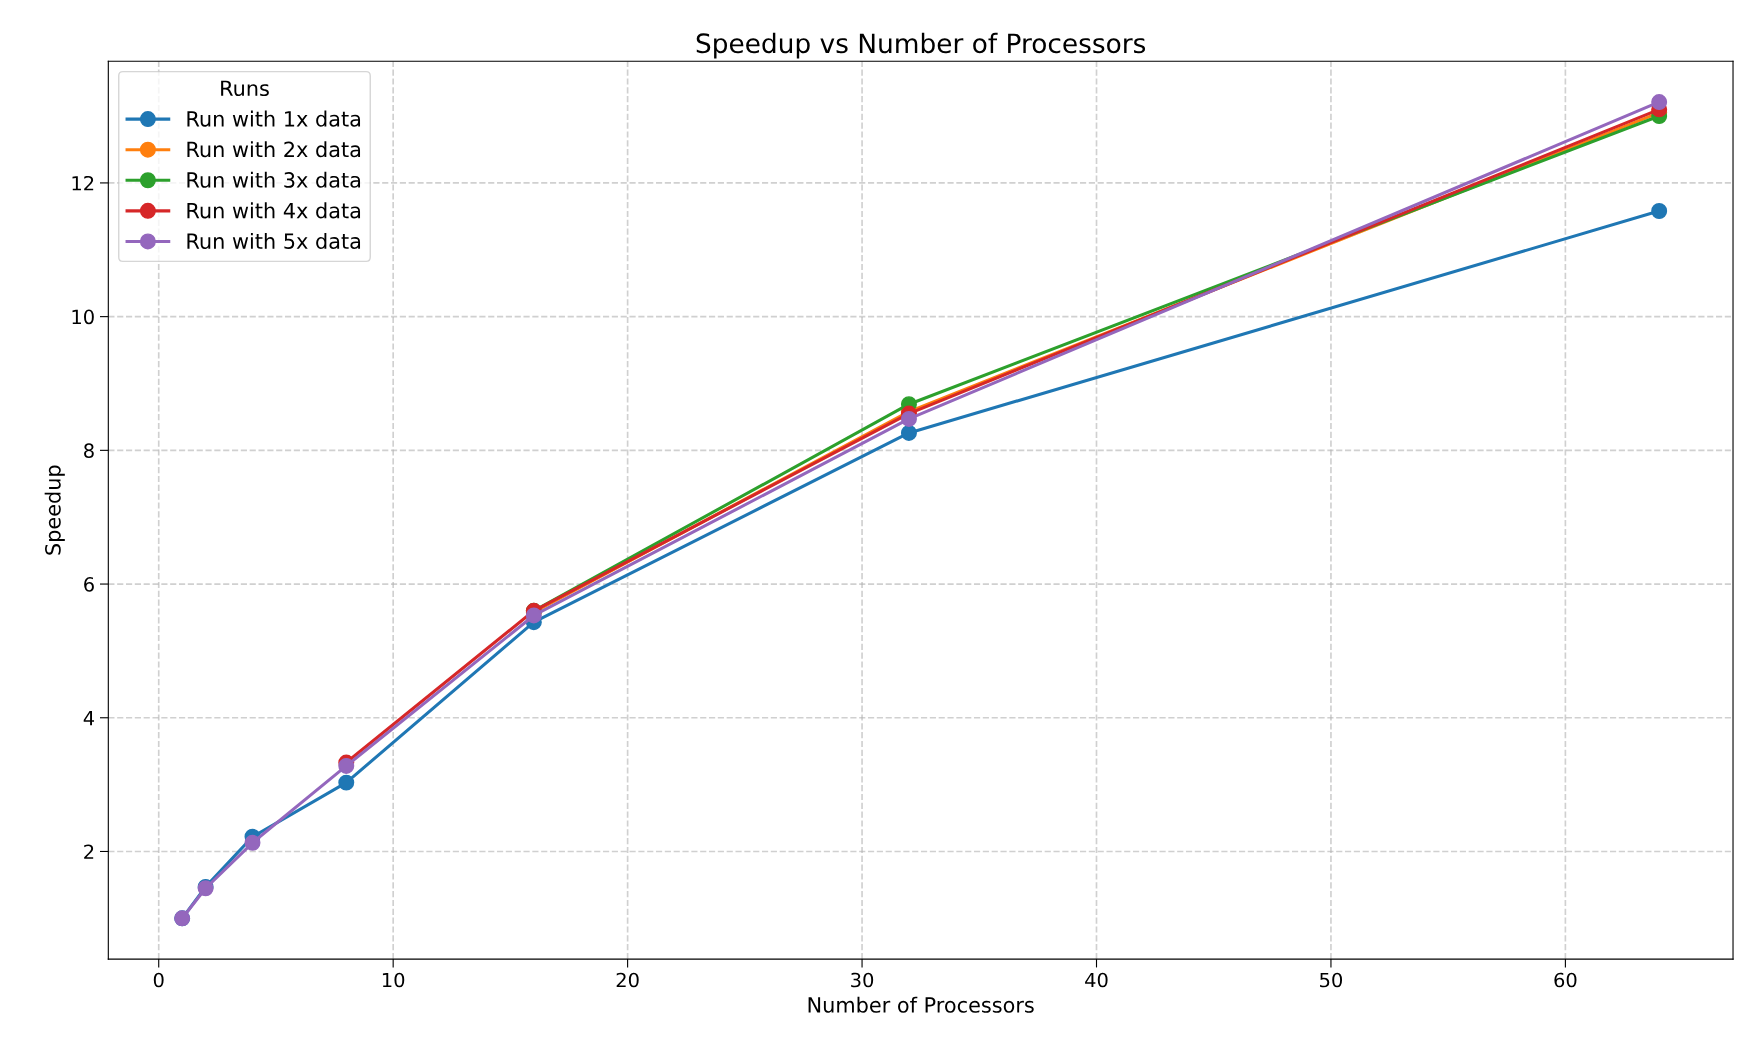 The width and height of the screenshot is (1747, 1038). Describe the element at coordinates (274, 149) in the screenshot. I see `legend-label: Run with 2x data` at that location.